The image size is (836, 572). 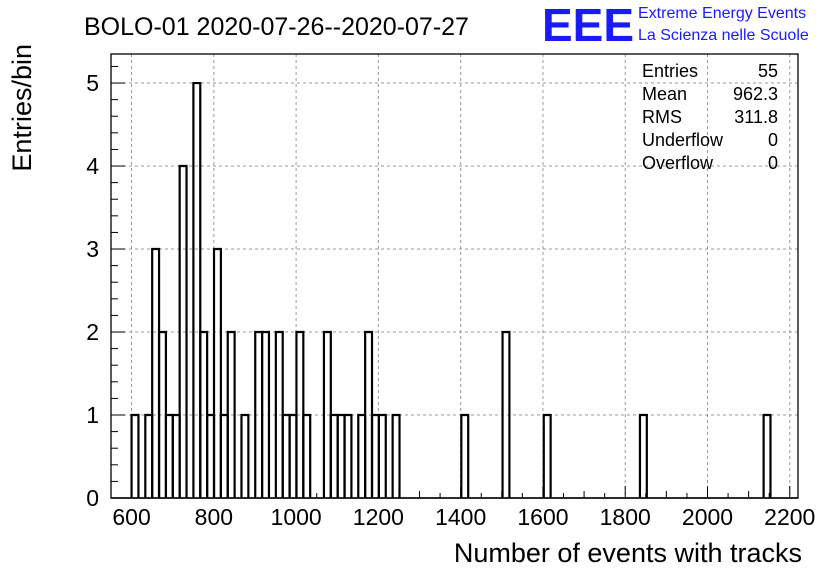 What do you see at coordinates (92, 498) in the screenshot?
I see `y-tick-label: 0` at bounding box center [92, 498].